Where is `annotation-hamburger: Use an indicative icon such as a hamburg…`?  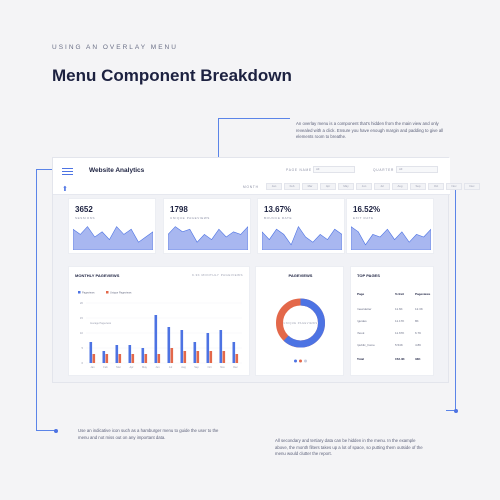 annotation-hamburger: Use an indicative icon such as a hamburg… is located at coordinates (148, 434).